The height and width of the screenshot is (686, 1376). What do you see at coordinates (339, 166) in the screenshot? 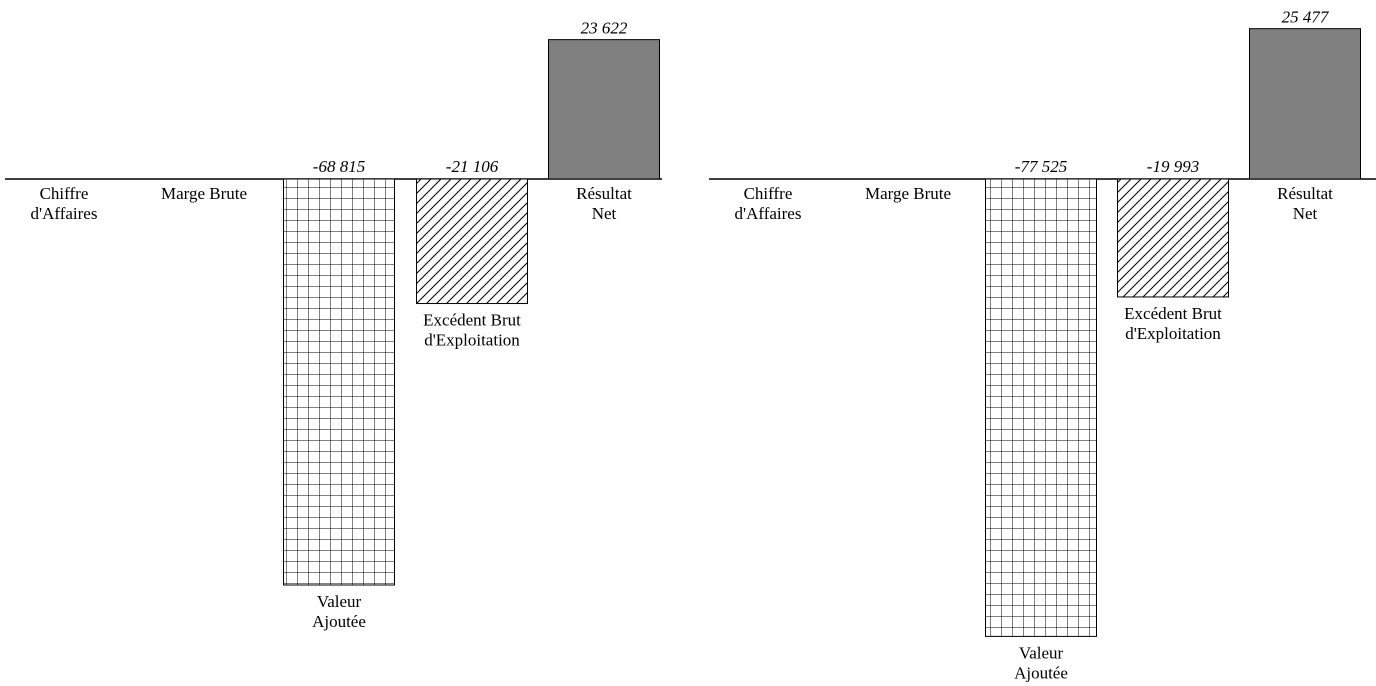
I see `value-label-valeur-ajoutee: -68 815` at bounding box center [339, 166].